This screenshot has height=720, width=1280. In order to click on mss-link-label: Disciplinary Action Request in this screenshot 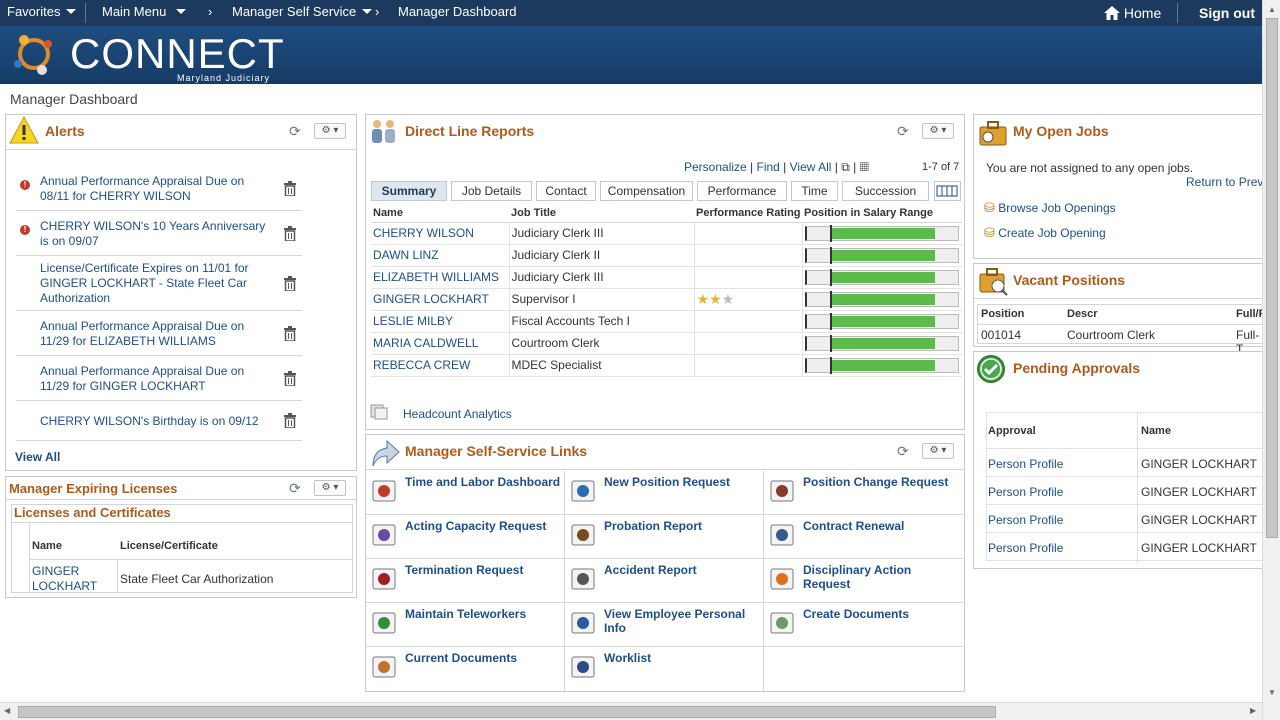, I will do `click(857, 577)`.